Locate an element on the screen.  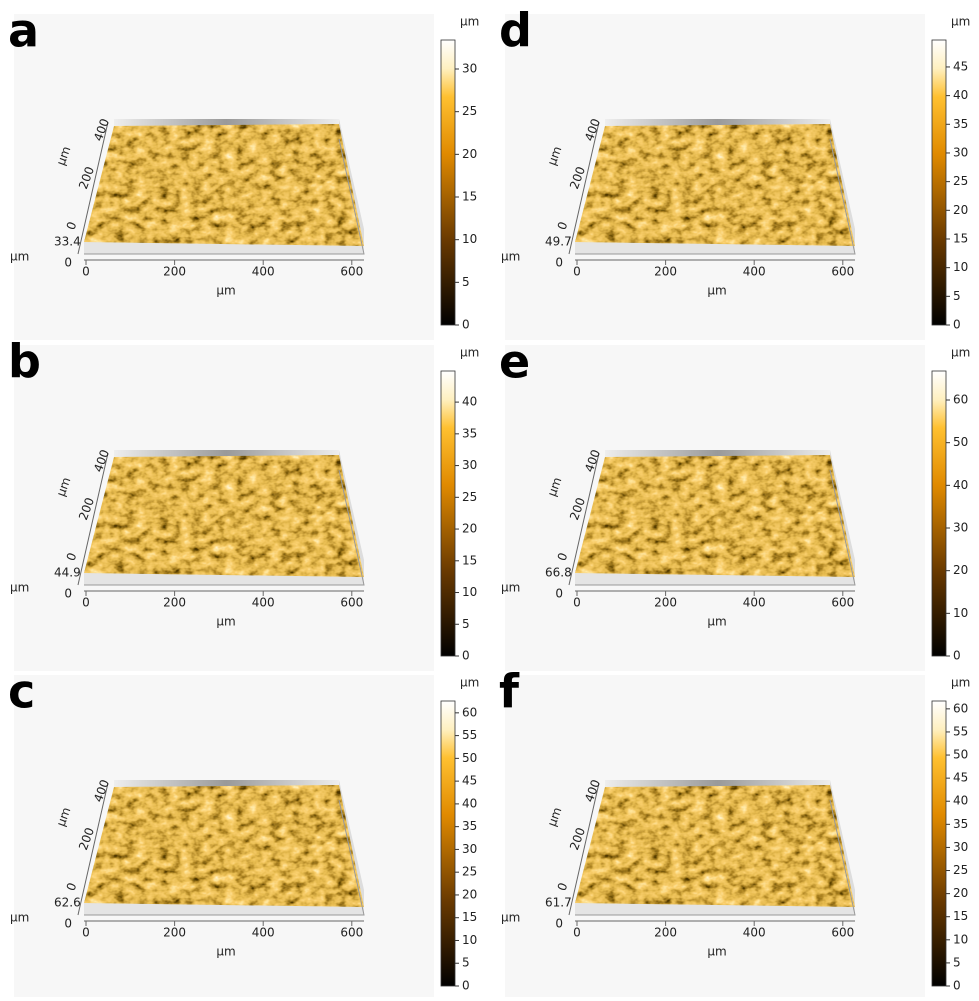
colorbar-tick-label: 35 is located at coordinates (960, 124).